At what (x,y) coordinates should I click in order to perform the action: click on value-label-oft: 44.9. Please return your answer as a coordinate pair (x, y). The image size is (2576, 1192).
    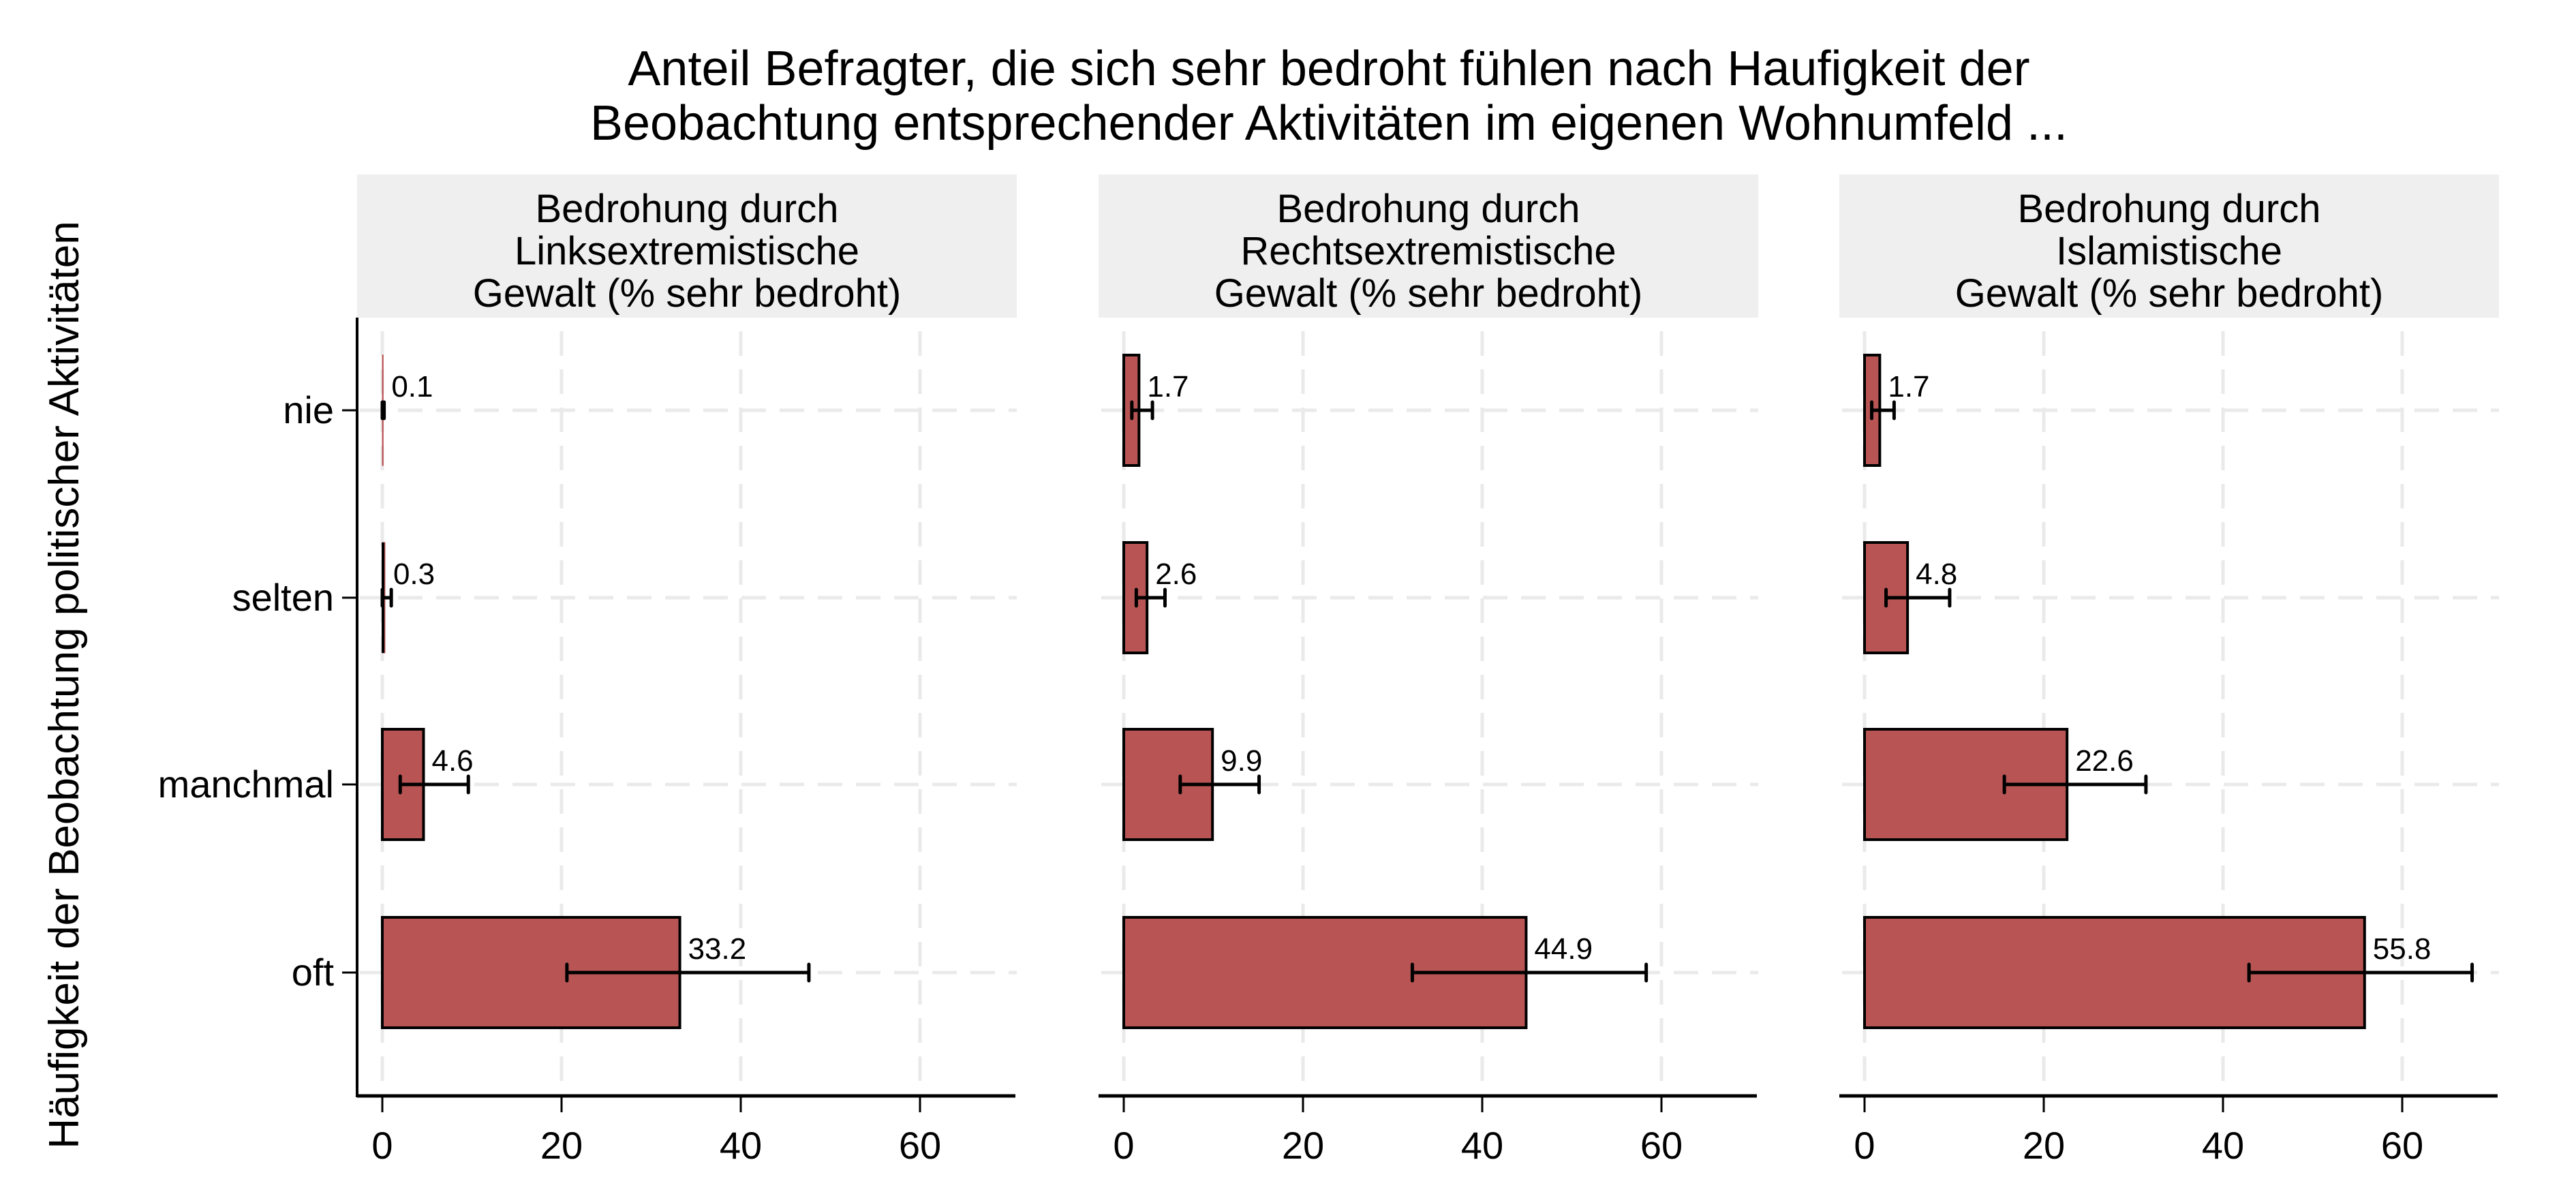
    Looking at the image, I should click on (1563, 949).